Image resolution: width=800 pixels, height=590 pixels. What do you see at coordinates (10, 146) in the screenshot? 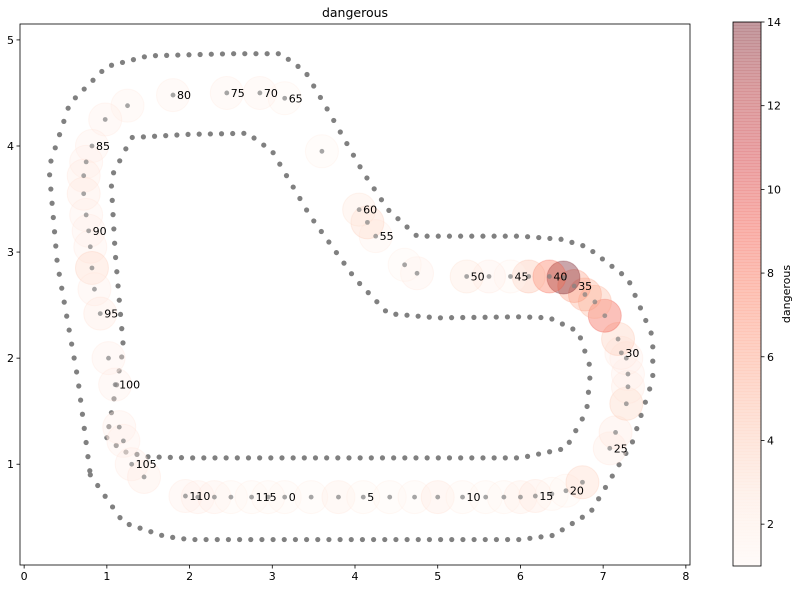
I see `y-tick-label: 4` at bounding box center [10, 146].